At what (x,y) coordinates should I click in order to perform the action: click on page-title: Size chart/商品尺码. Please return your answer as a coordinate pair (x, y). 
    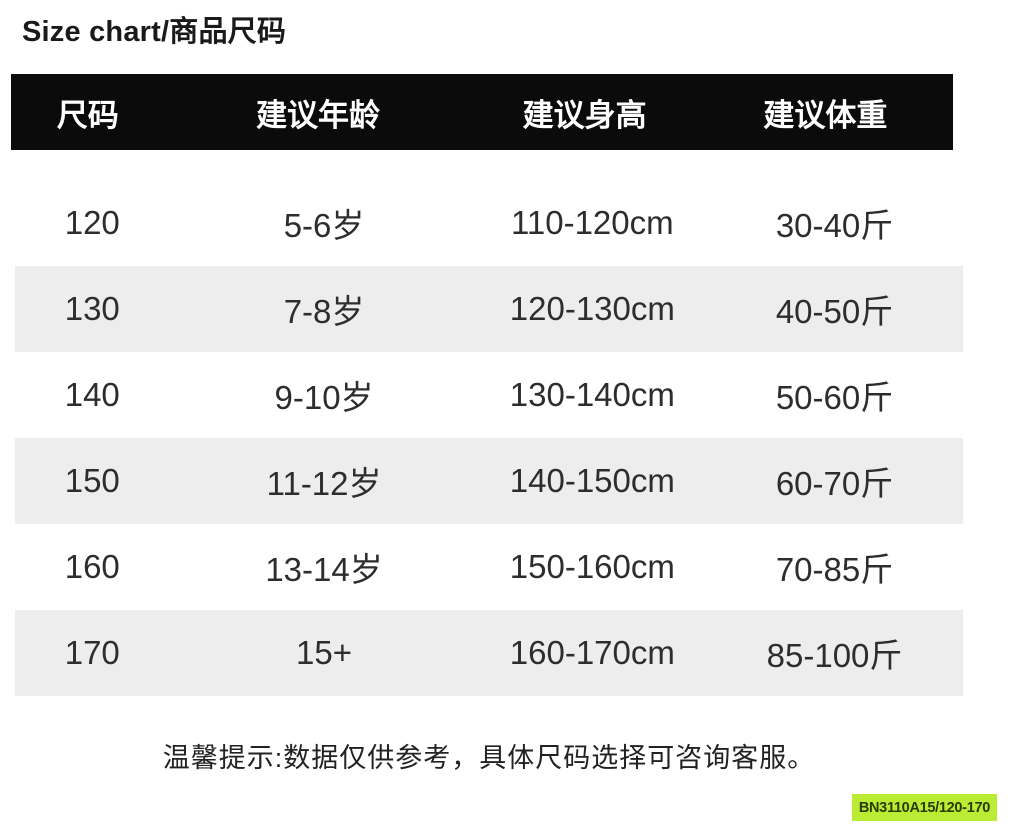
    Looking at the image, I should click on (154, 29).